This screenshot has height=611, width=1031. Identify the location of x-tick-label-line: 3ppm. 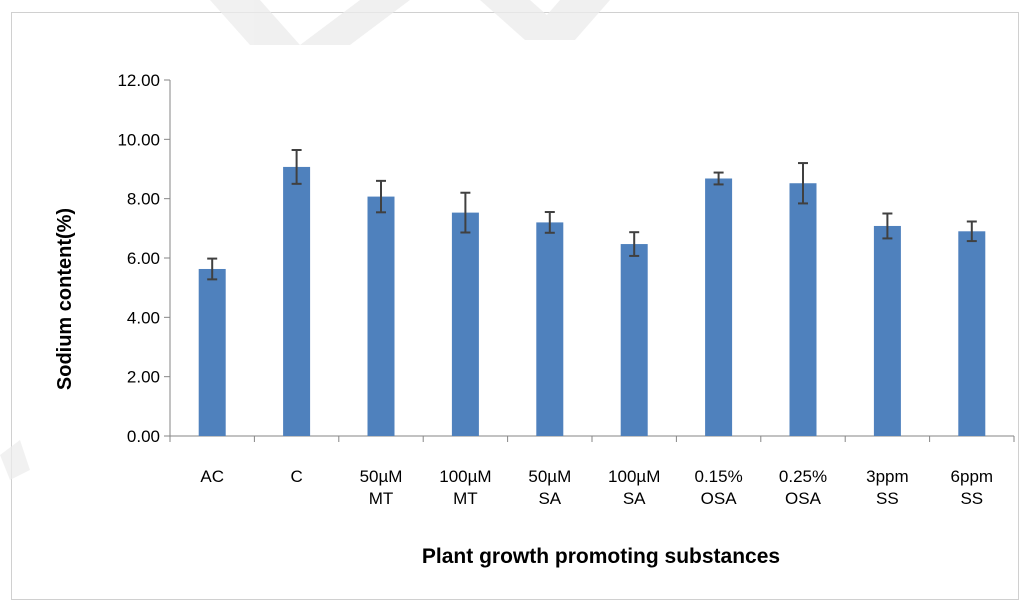
(887, 476).